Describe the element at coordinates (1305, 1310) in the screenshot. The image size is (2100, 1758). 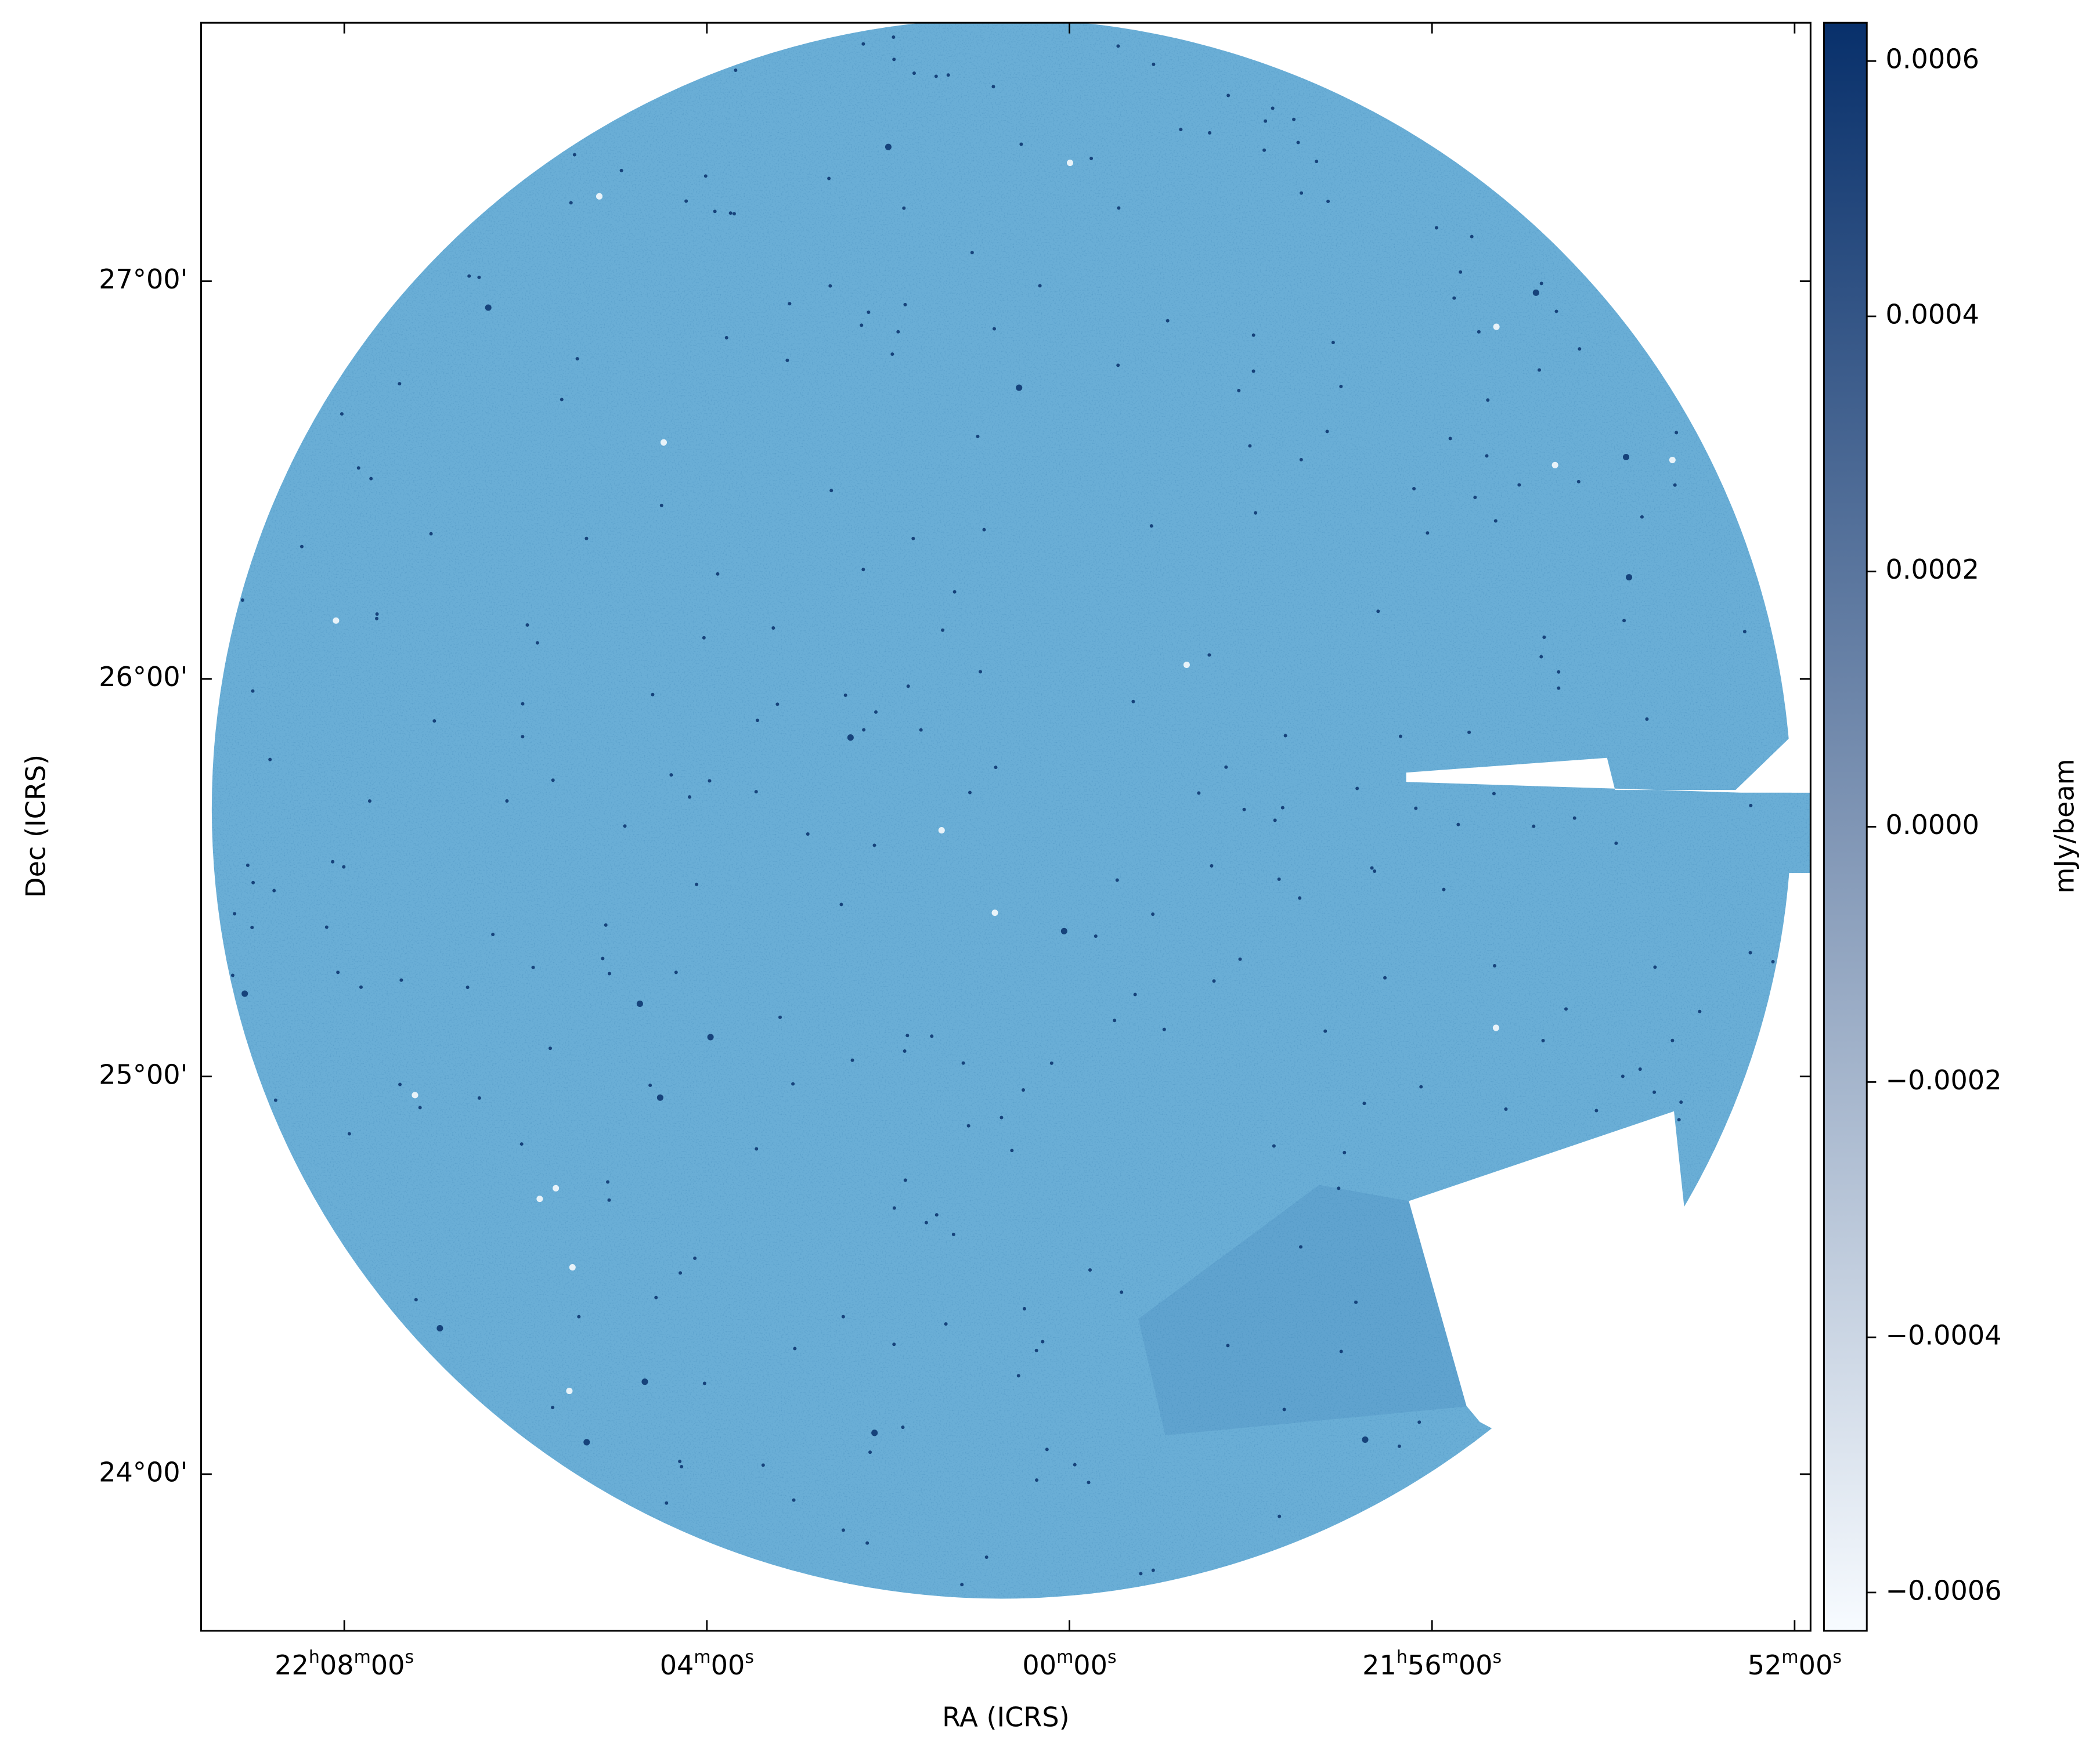
I see `noisy-patch` at that location.